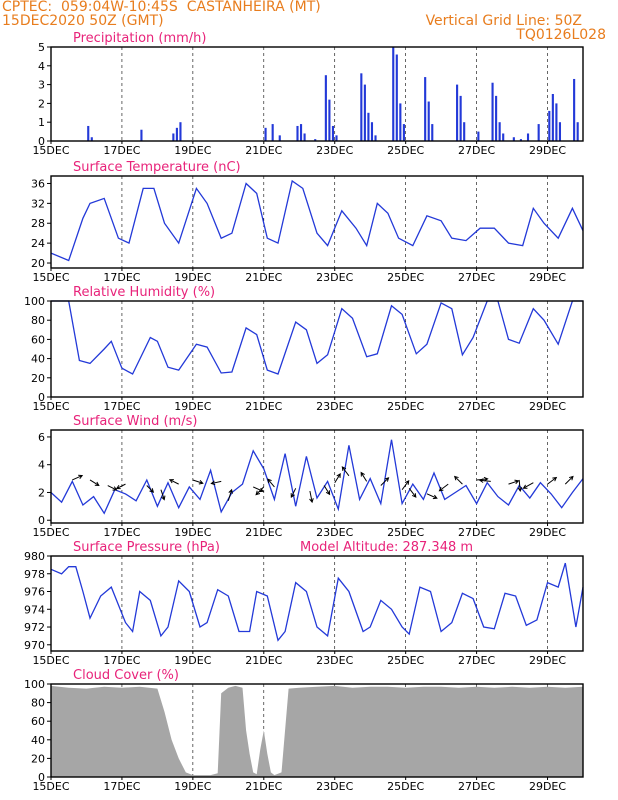 The width and height of the screenshot is (618, 800). Describe the element at coordinates (126, 675) in the screenshot. I see `cloud-title: Cloud Cover (%)` at that location.